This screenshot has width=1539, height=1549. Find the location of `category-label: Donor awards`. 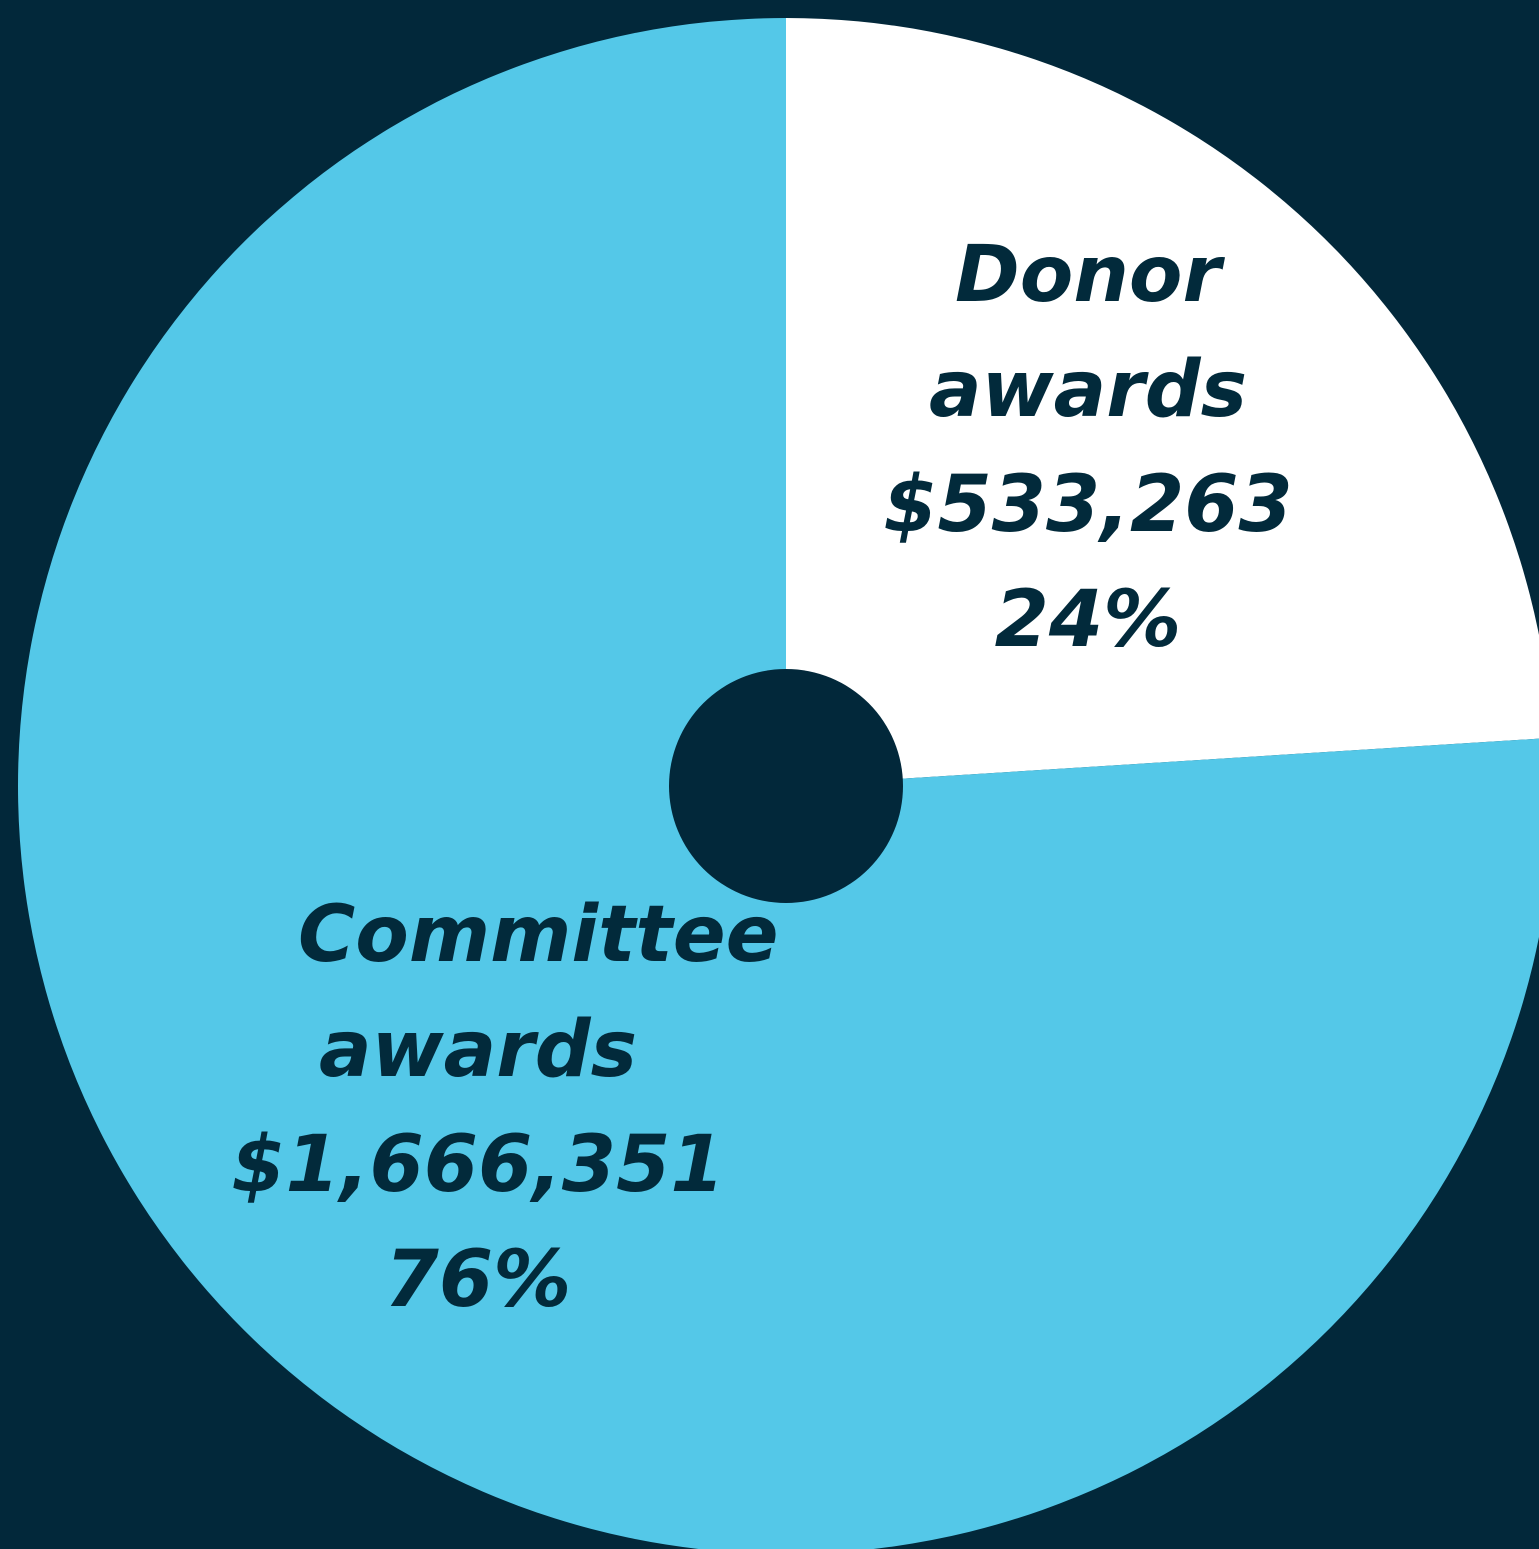

category-label: Donor awards is located at coordinates (1088, 332).